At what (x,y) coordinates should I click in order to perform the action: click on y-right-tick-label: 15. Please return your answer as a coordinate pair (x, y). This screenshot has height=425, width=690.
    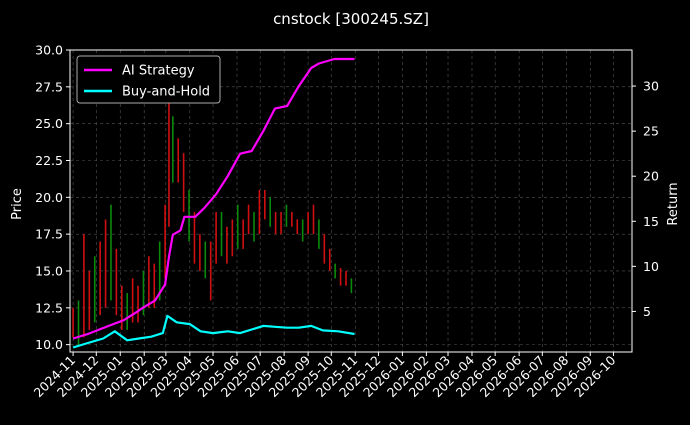
    Looking at the image, I should click on (651, 221).